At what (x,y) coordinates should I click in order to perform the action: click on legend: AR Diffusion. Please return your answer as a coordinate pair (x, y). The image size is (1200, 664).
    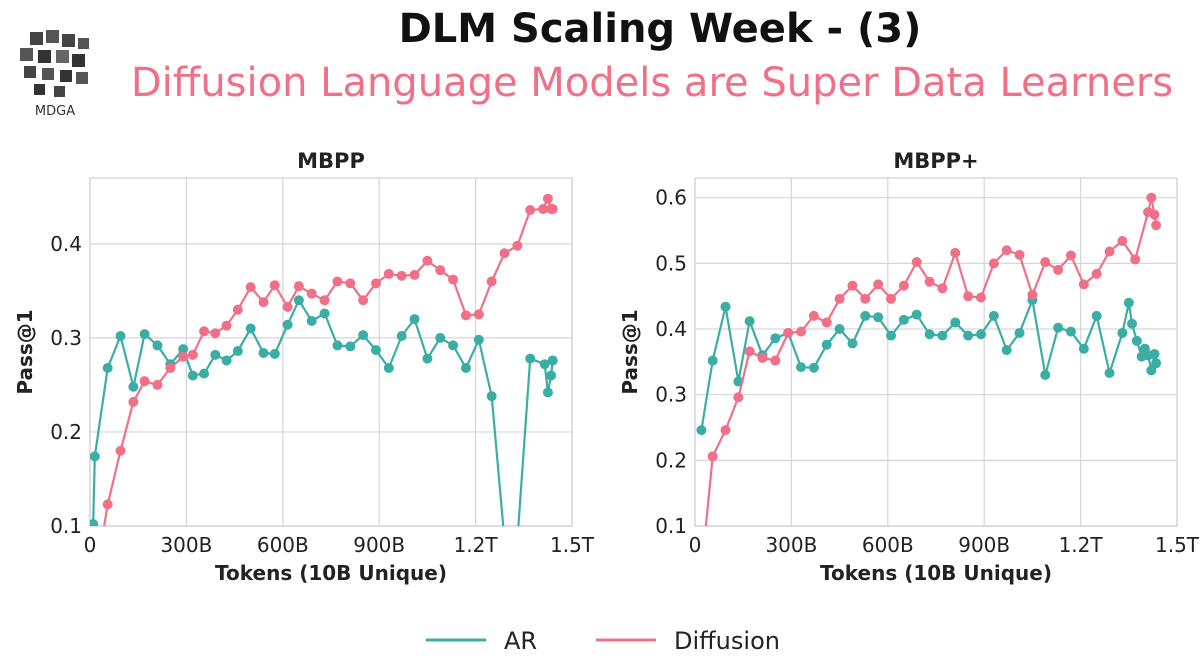
    Looking at the image, I should click on (603, 641).